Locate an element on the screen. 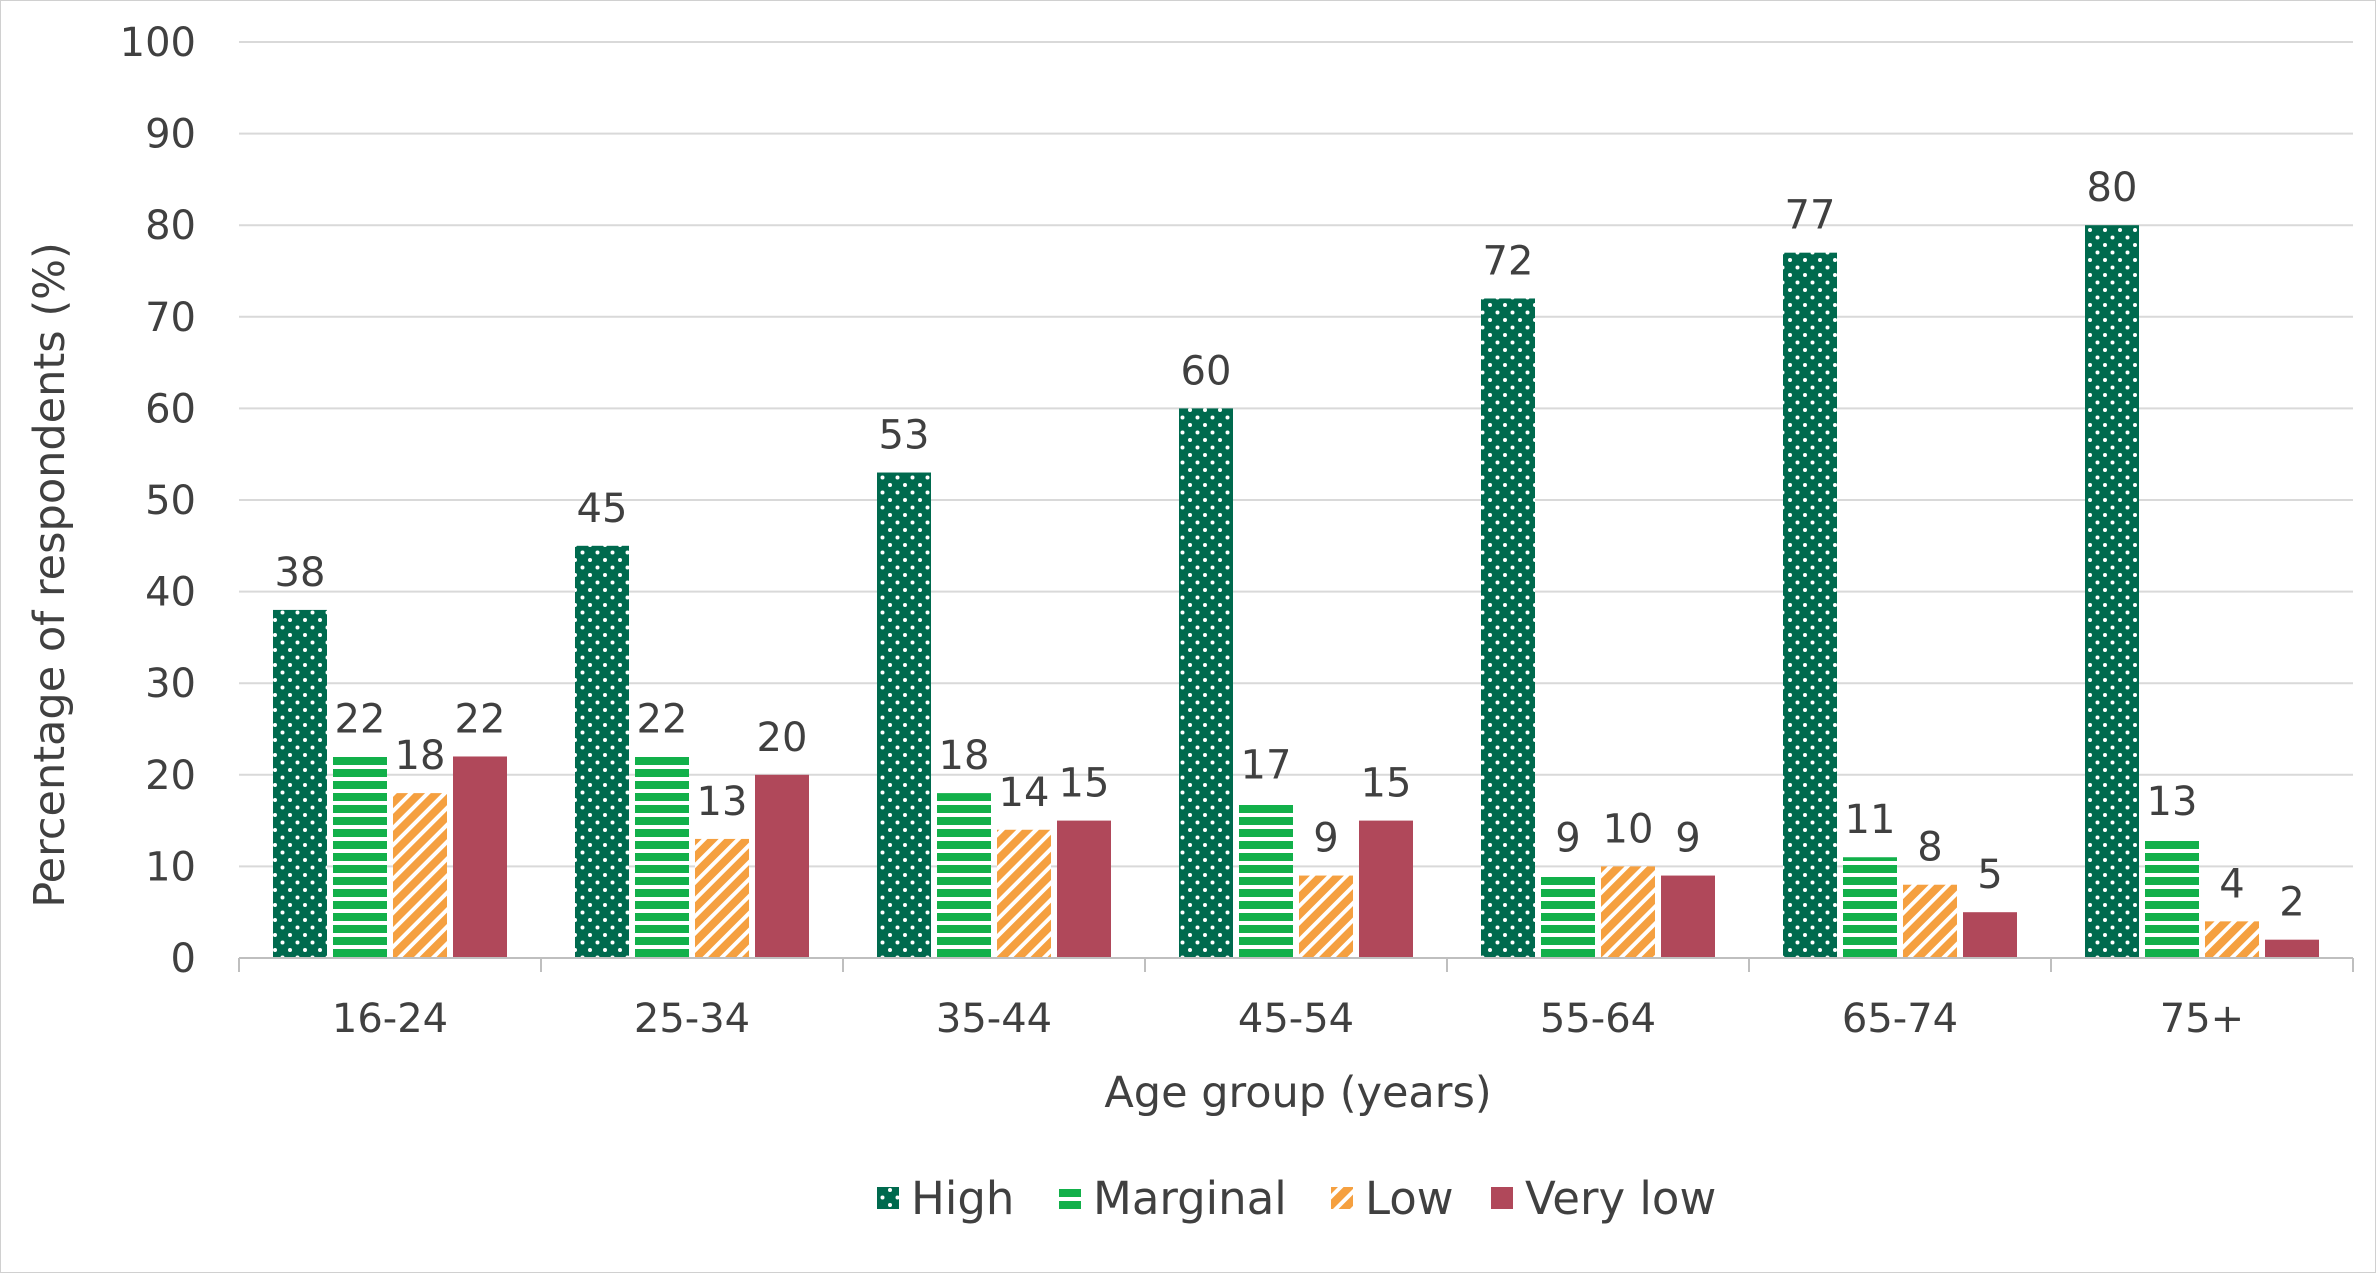 This screenshot has width=2376, height=1273. data-label-low-25-34: 13 is located at coordinates (722, 802).